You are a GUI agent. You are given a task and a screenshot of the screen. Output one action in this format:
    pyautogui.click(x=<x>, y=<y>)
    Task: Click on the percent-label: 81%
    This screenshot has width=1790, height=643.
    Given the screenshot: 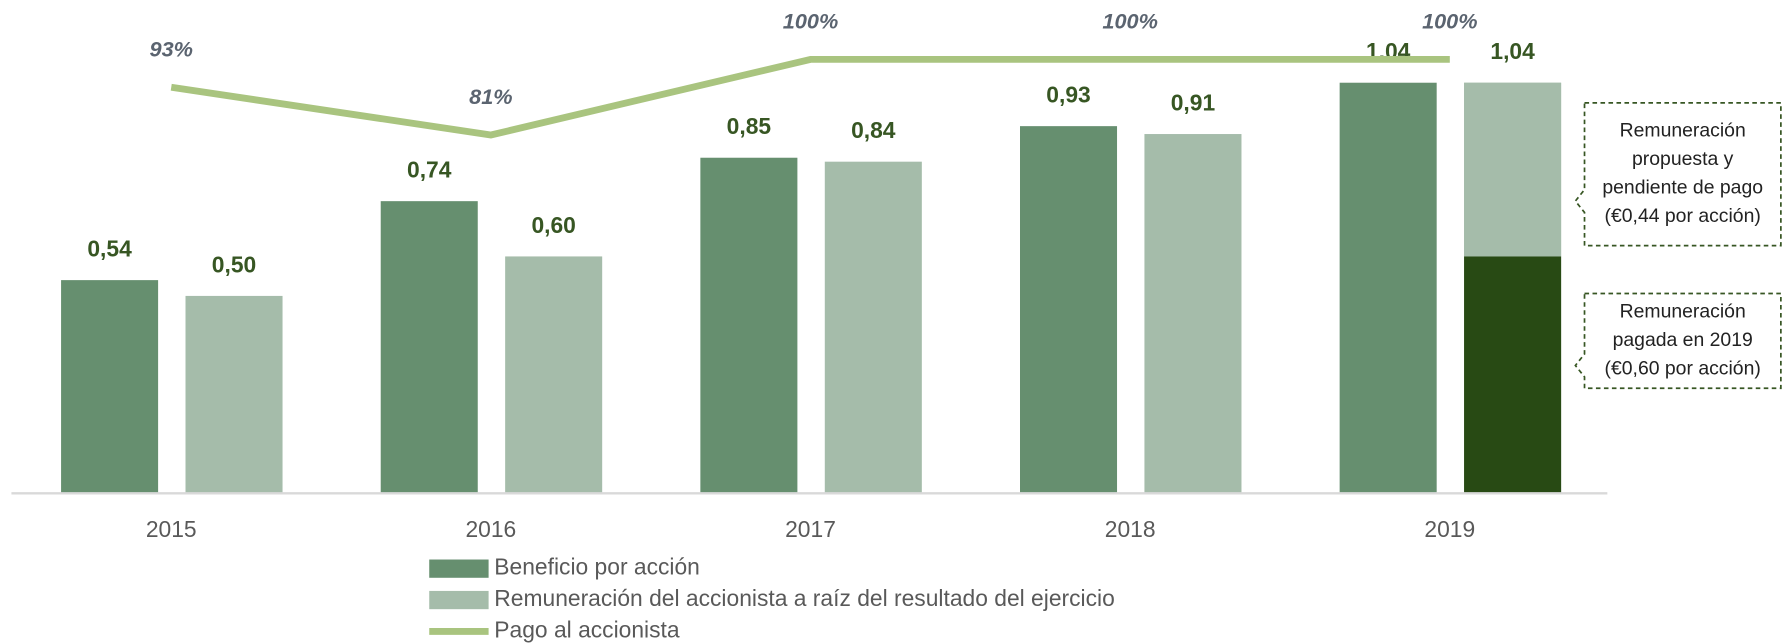 What is the action you would take?
    pyautogui.click(x=490, y=96)
    